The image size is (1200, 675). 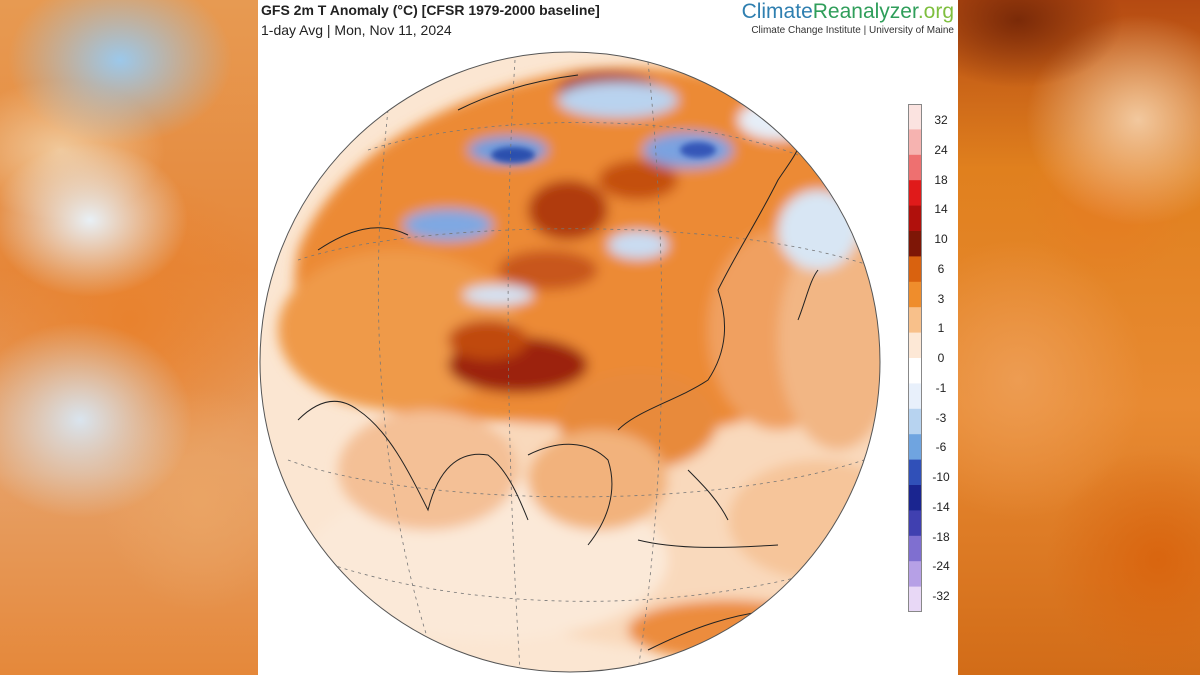 What do you see at coordinates (356, 30) in the screenshot?
I see `map-subtitle: 1-day Avg | Mon, Nov 11, 2024` at bounding box center [356, 30].